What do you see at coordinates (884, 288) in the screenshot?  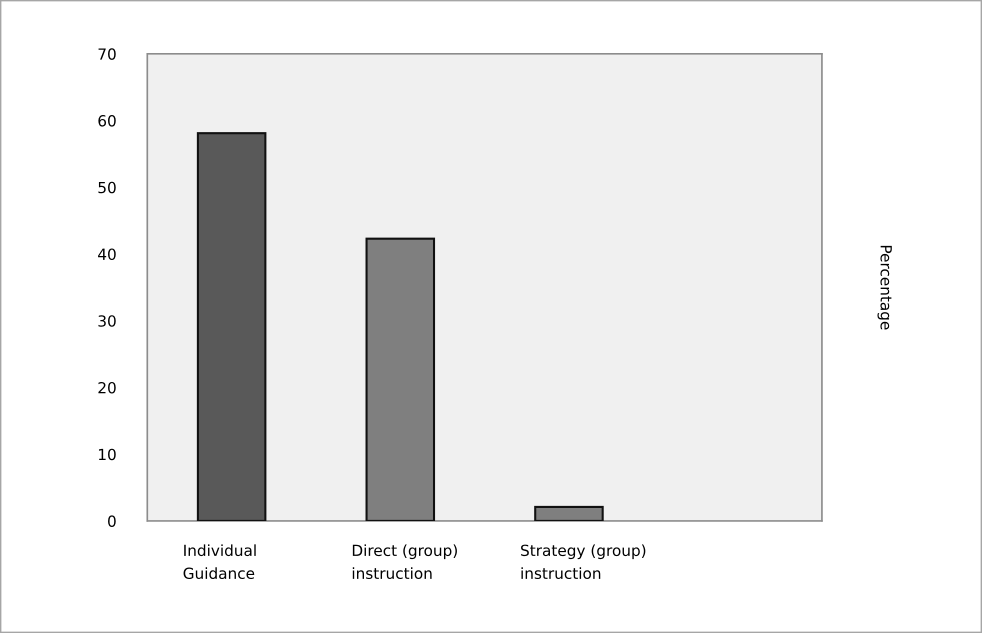 I see `y-axis-title: Percentage` at bounding box center [884, 288].